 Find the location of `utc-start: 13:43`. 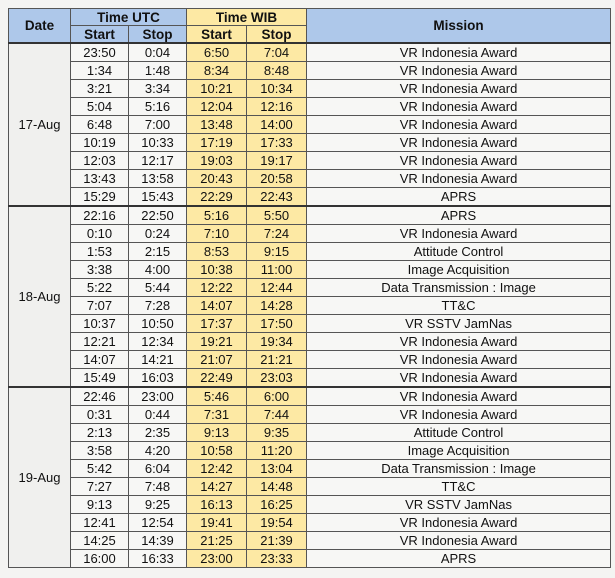

utc-start: 13:43 is located at coordinates (99, 178).